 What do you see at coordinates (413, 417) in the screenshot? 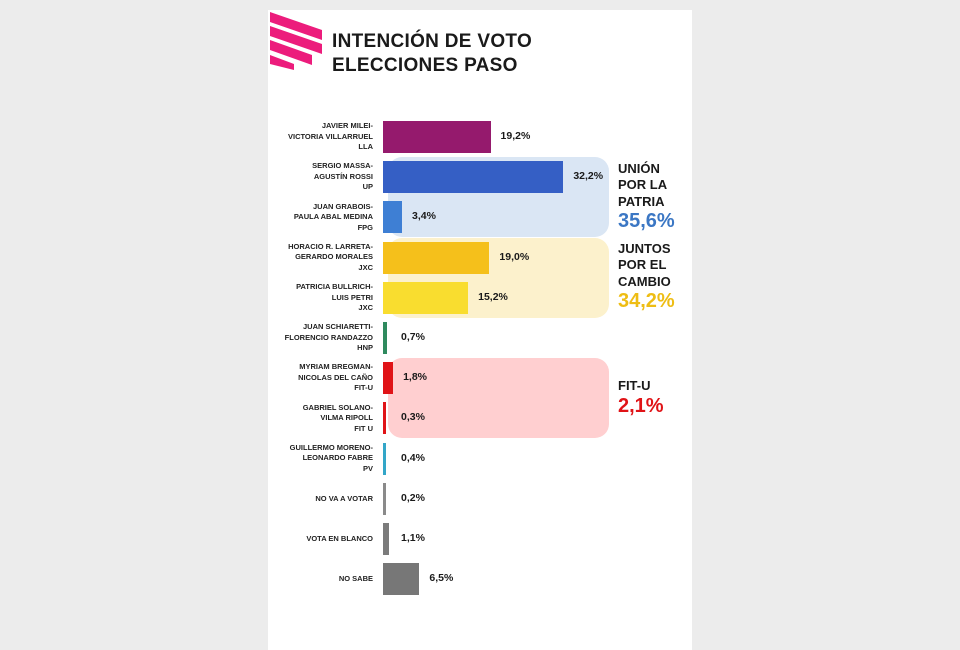
I see `value-label: 0,3%` at bounding box center [413, 417].